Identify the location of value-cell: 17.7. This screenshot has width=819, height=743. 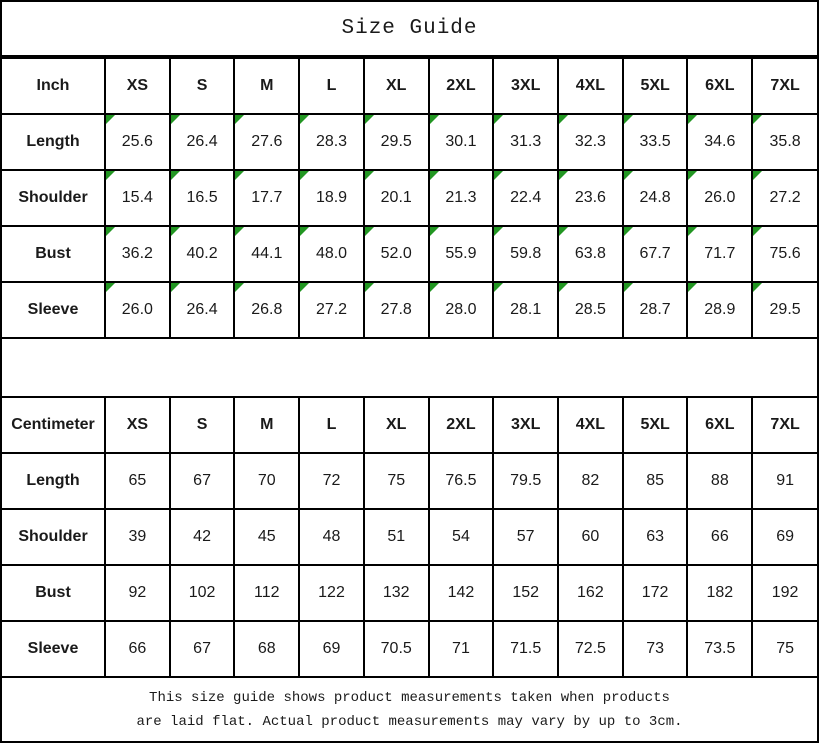
(267, 198).